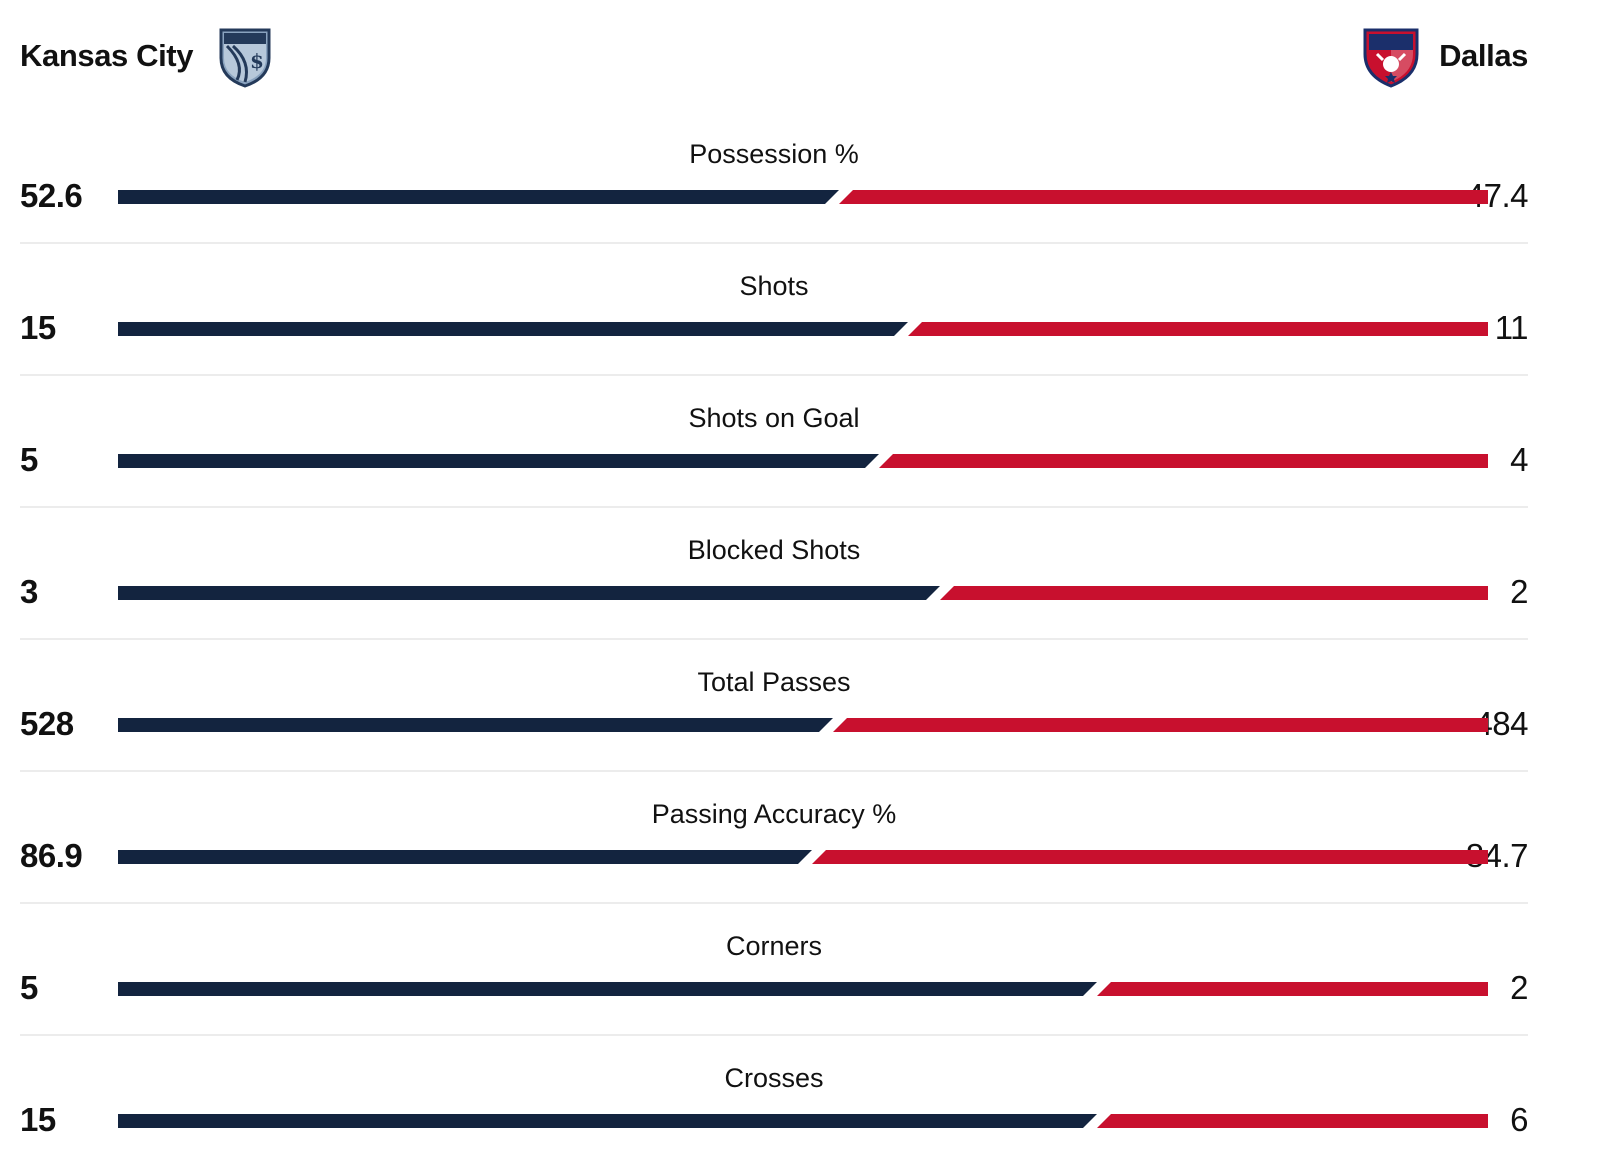  Describe the element at coordinates (245, 56) in the screenshot. I see `sporting-kc-crest-icon: $` at that location.